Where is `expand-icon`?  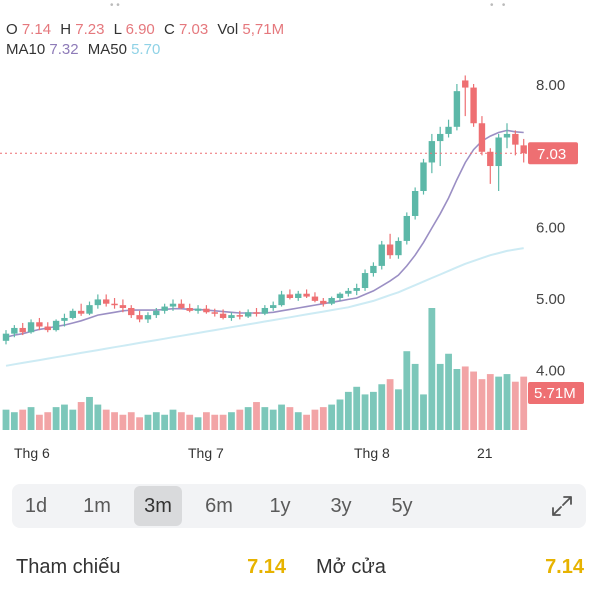 expand-icon is located at coordinates (562, 506).